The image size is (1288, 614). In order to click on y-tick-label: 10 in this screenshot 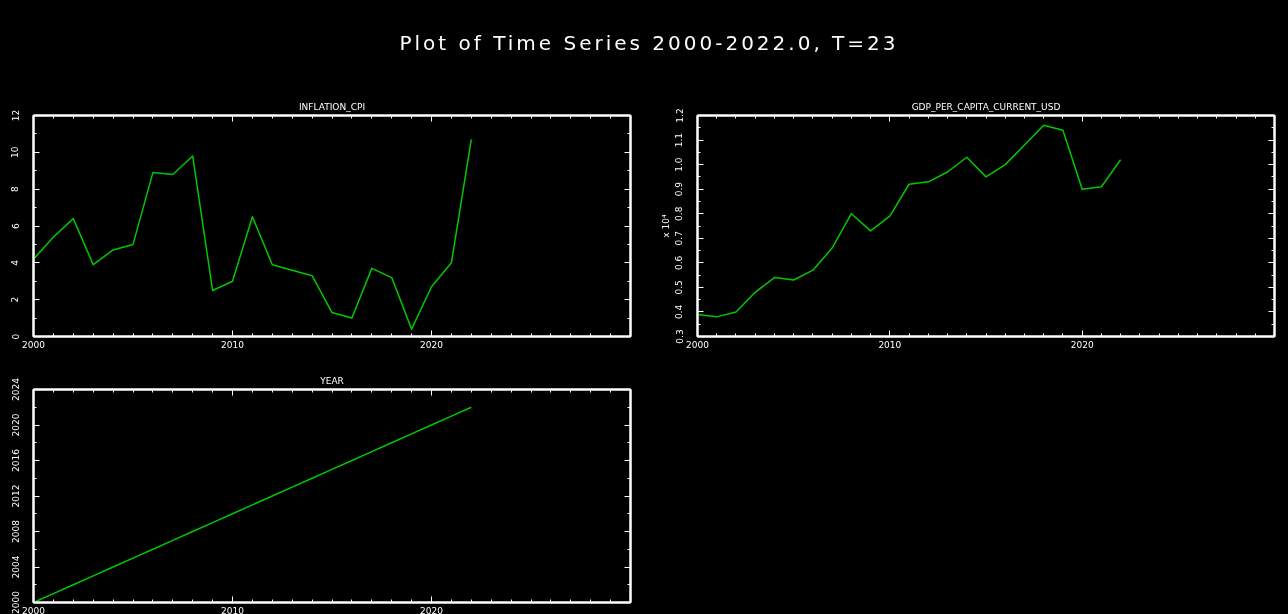, I will do `click(15, 152)`.